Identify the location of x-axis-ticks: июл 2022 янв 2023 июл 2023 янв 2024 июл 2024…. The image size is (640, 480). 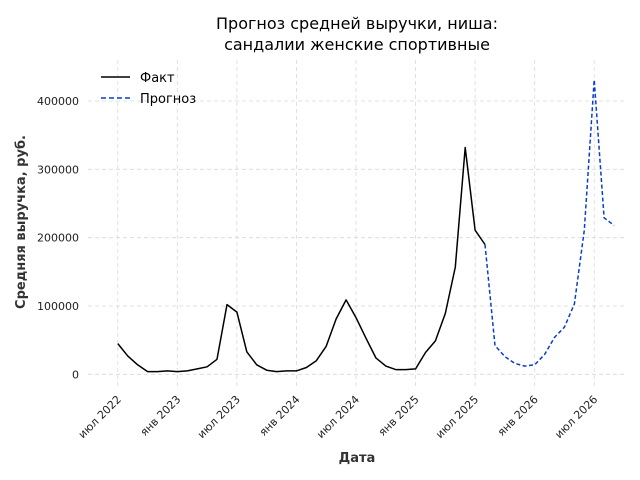
(338, 417).